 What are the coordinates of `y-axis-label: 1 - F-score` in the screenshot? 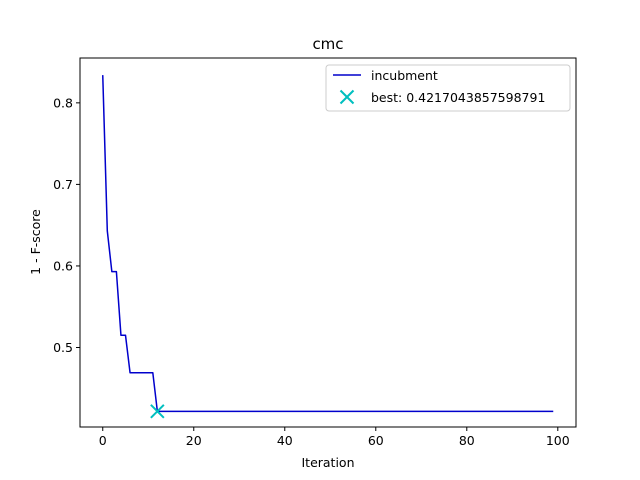 It's located at (35, 242).